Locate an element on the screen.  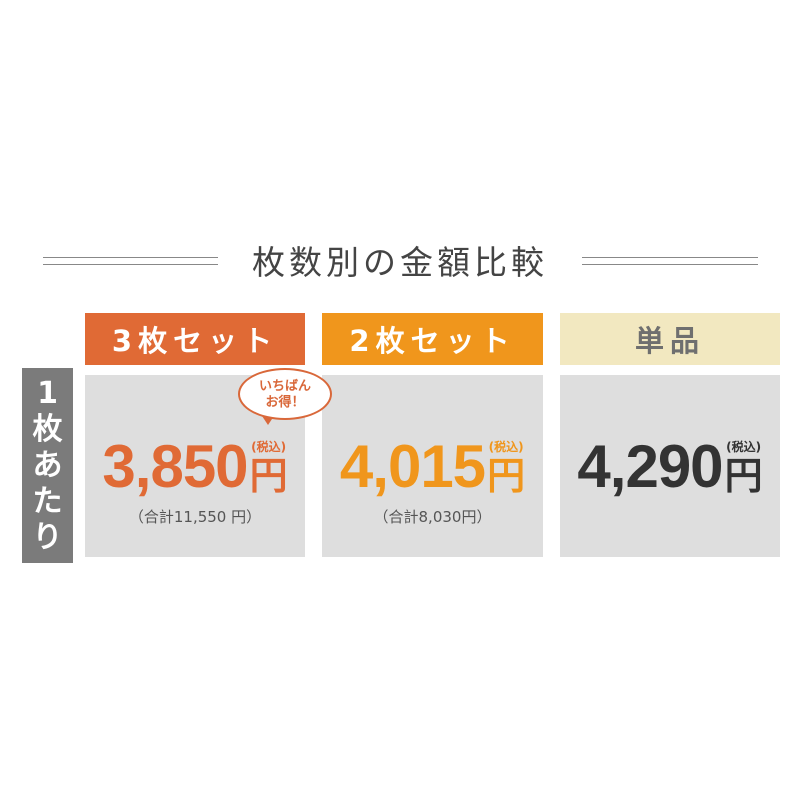
title-divider-left is located at coordinates (130, 261).